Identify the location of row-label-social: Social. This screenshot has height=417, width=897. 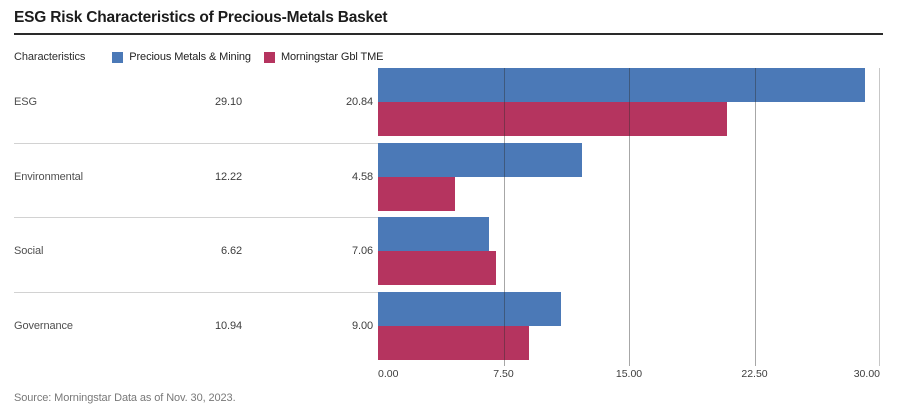
(29, 251).